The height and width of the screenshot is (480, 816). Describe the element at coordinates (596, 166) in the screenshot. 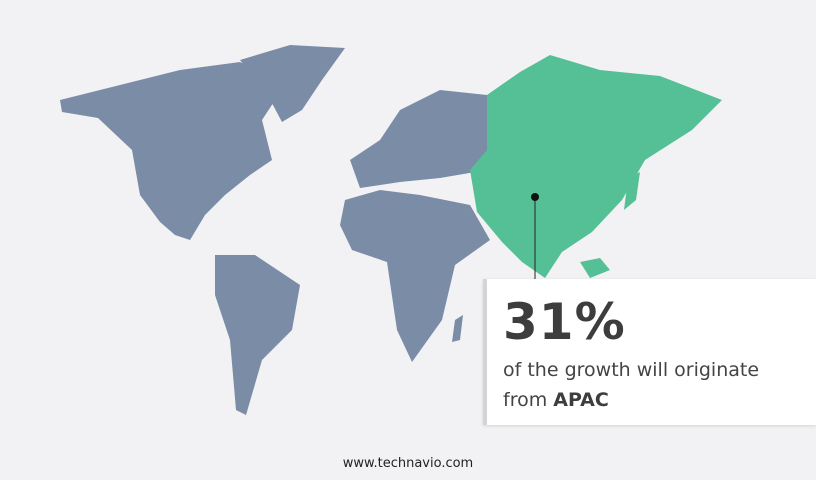

I see `region-apac` at that location.